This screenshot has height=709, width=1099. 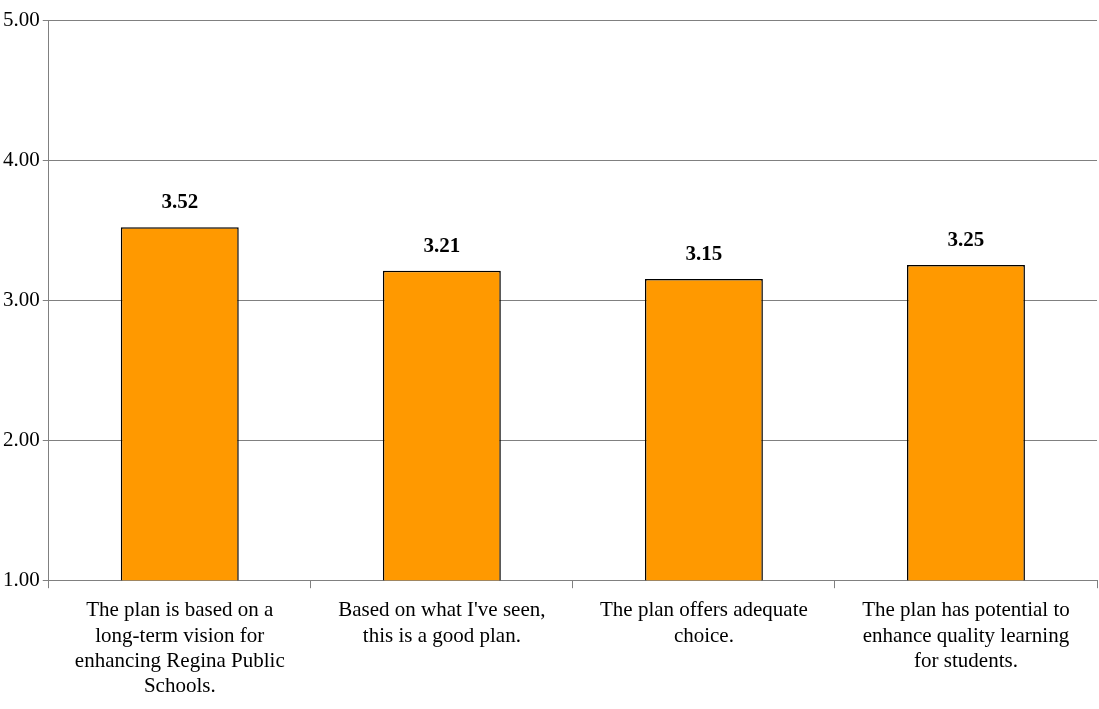 I want to click on x-tick-label: The plan has potential to enhance quality learning for students., so click(x=966, y=634).